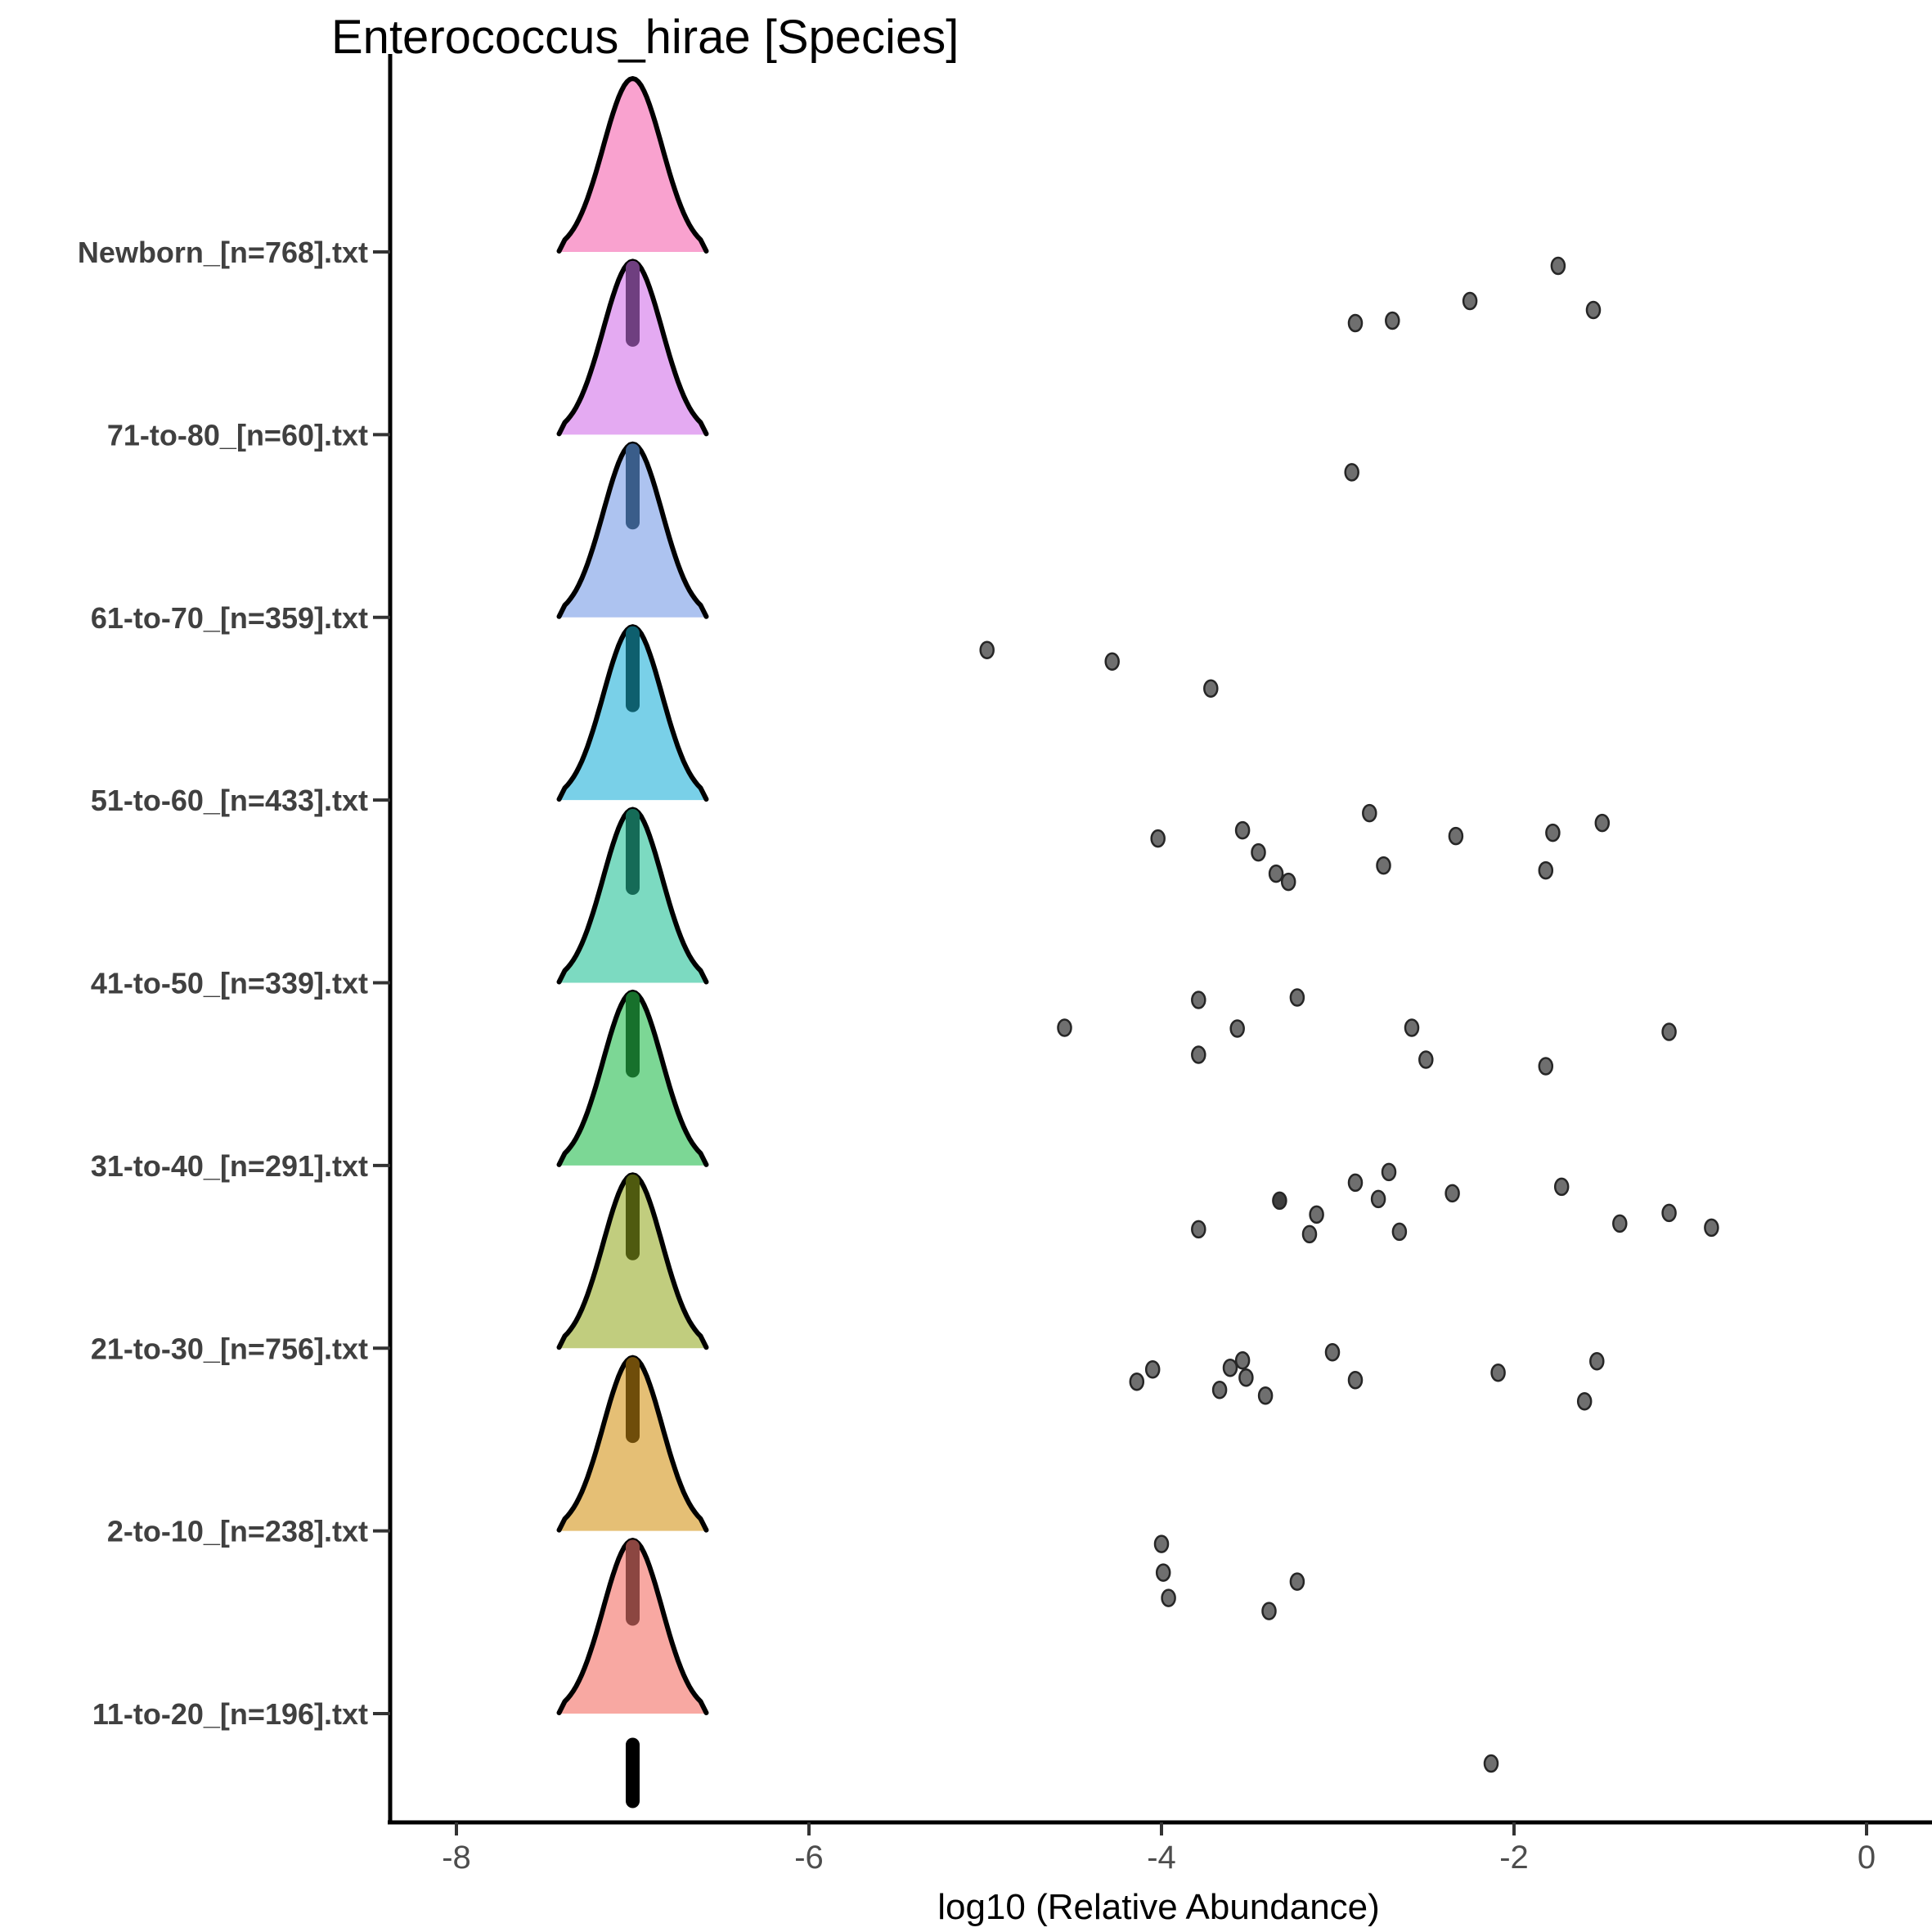 The width and height of the screenshot is (1932, 1932). What do you see at coordinates (1514, 1858) in the screenshot?
I see `x-tick-label: -2` at bounding box center [1514, 1858].